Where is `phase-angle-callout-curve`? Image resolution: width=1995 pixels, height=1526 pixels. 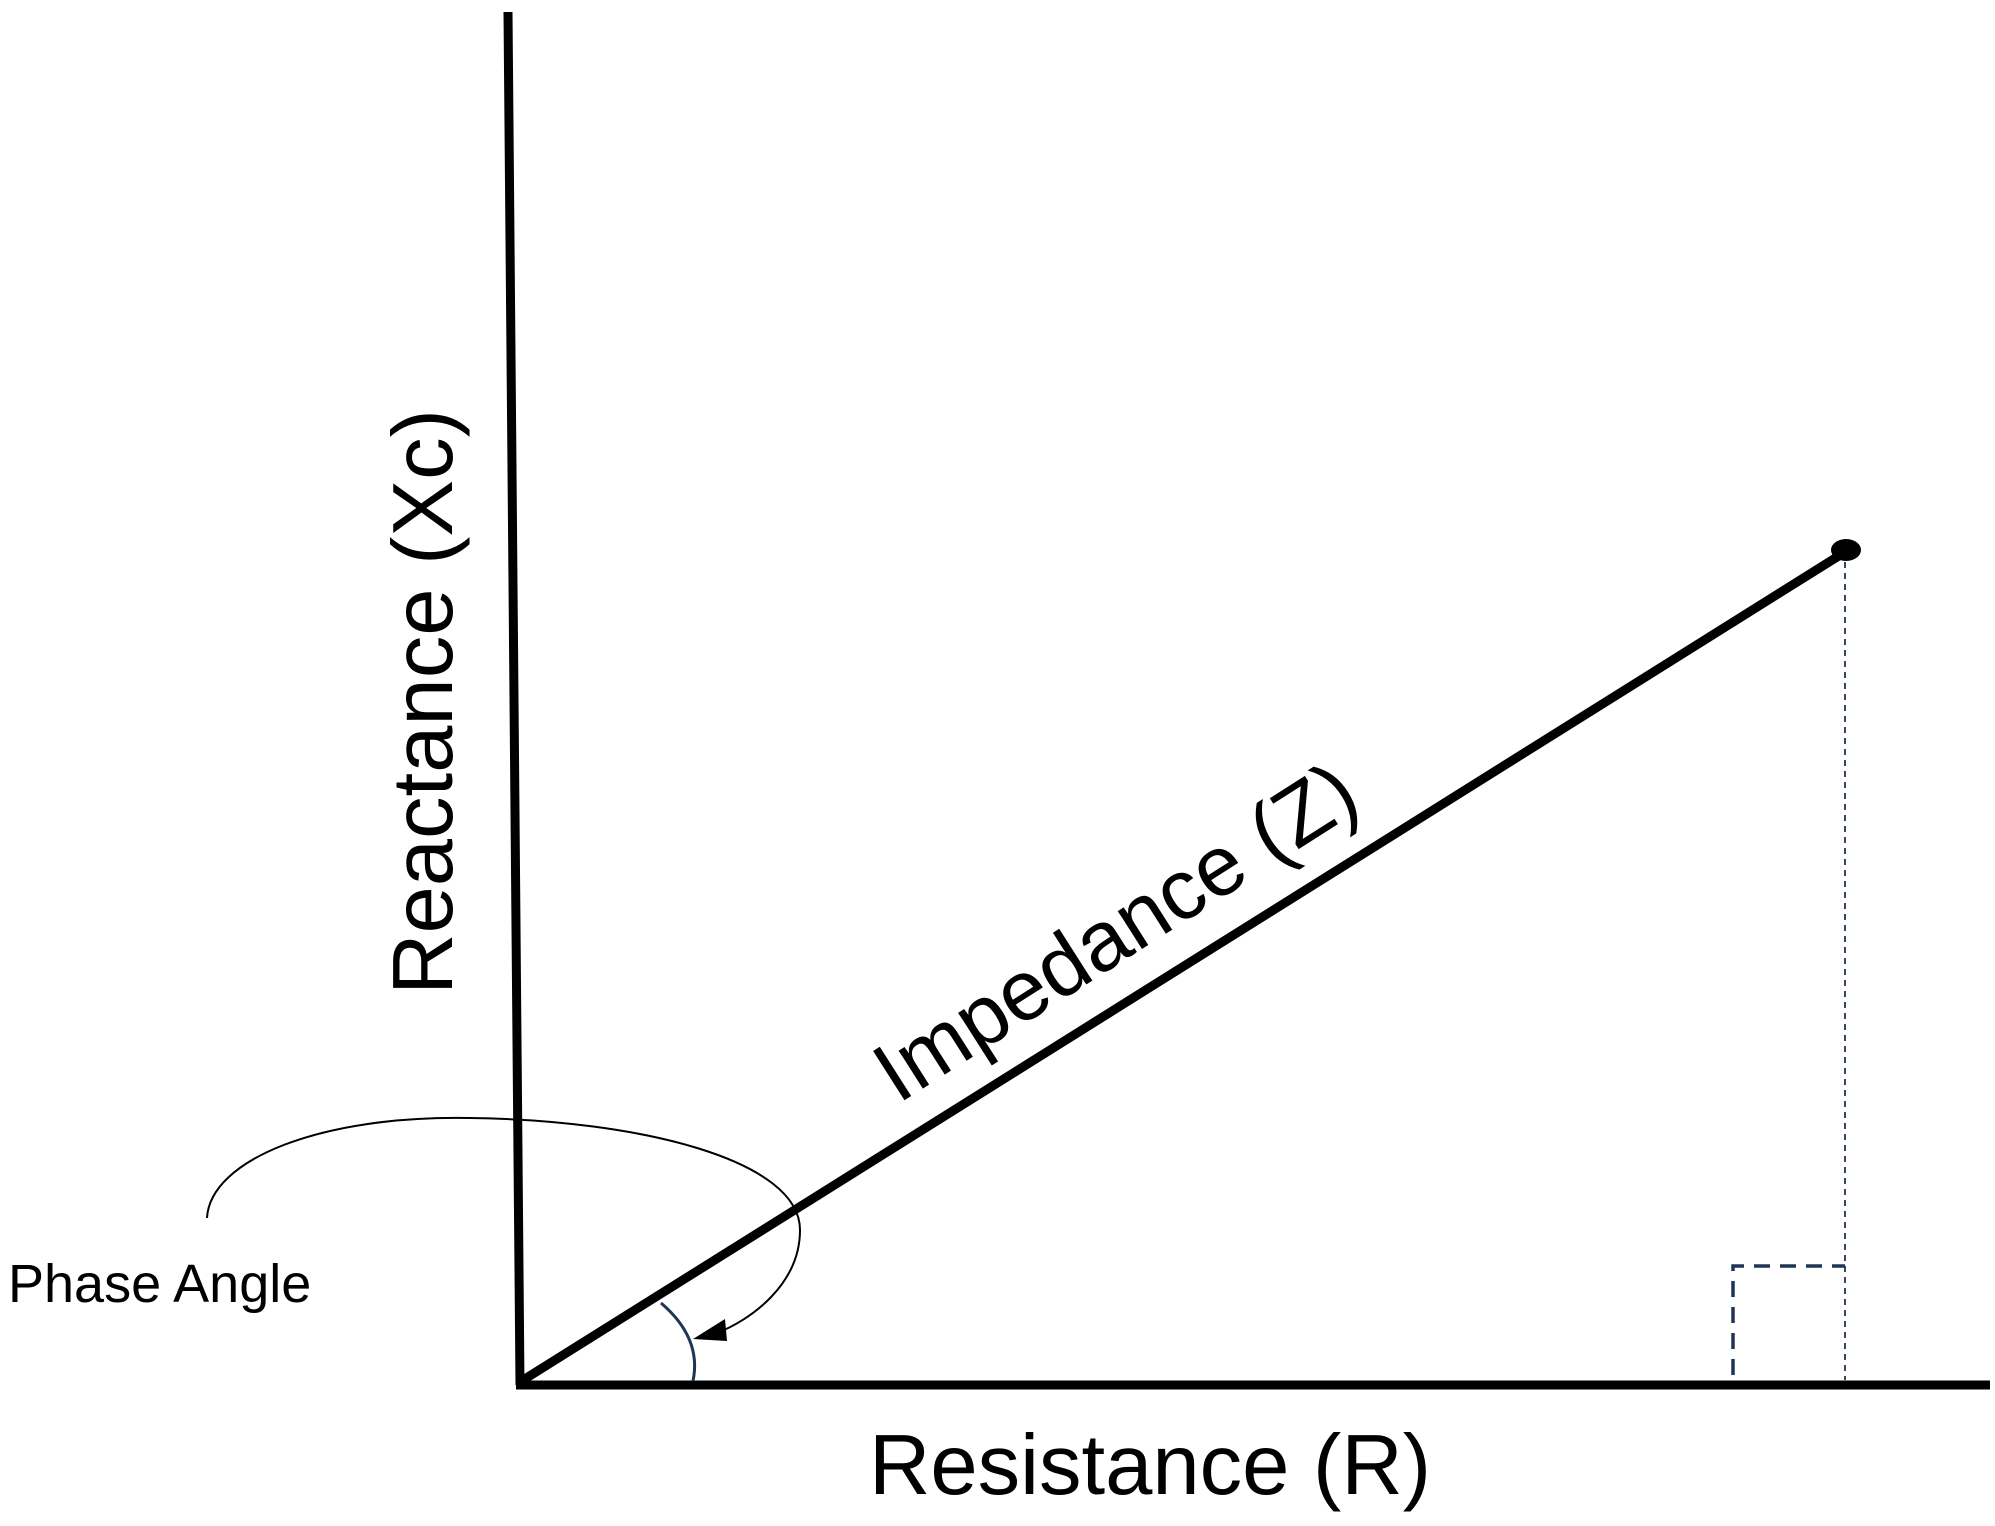
phase-angle-callout-curve is located at coordinates (504, 1225).